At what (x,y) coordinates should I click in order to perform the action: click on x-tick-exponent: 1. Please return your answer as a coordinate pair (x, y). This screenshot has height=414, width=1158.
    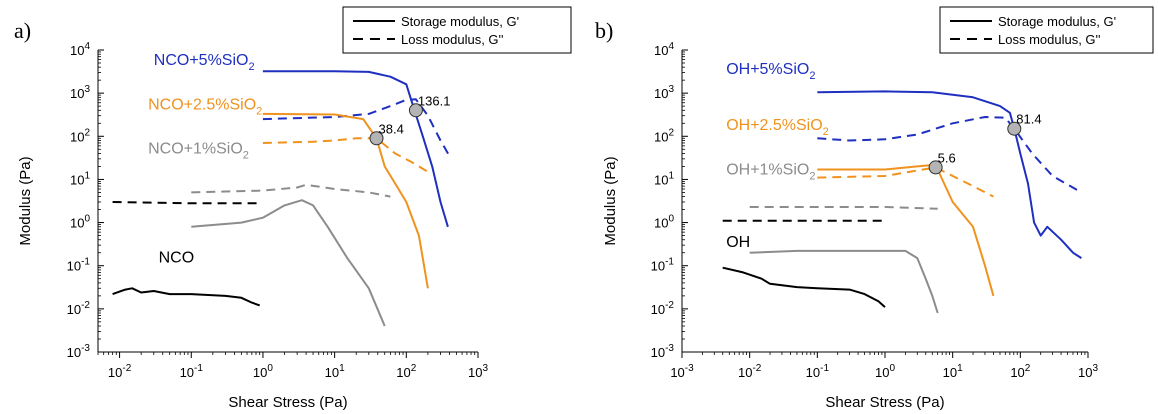
    Looking at the image, I should click on (960, 368).